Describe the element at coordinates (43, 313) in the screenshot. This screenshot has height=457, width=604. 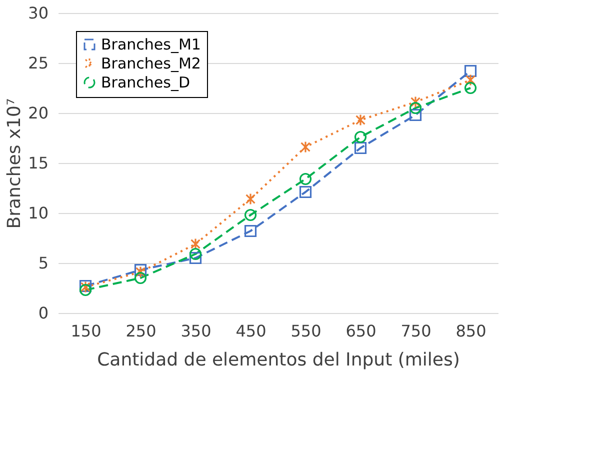
I see `y-tick-label: 0` at that location.